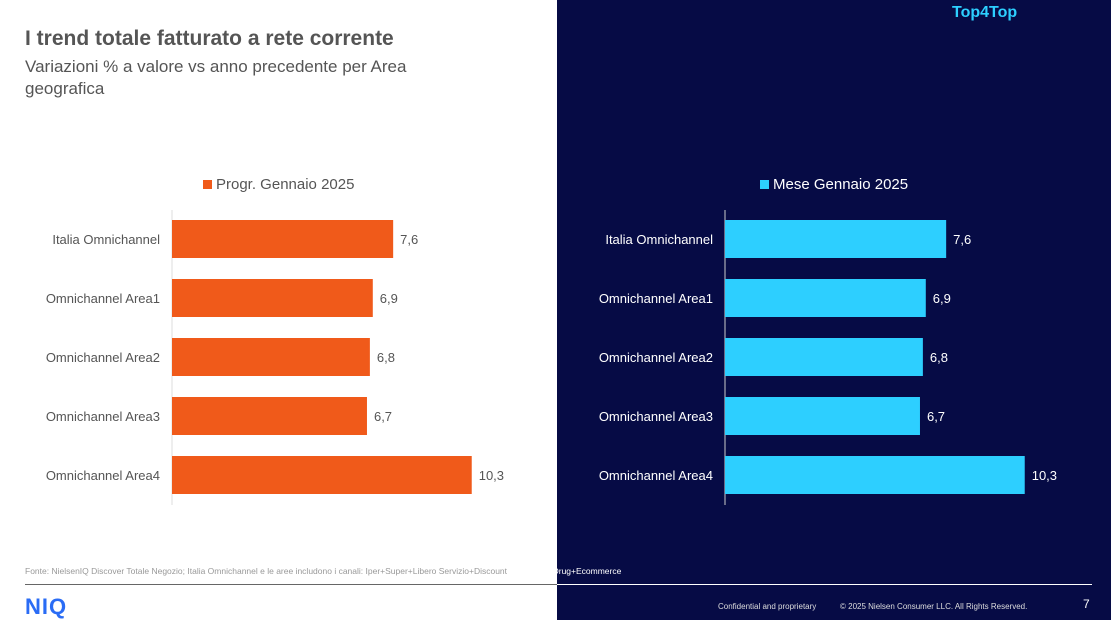 This screenshot has height=620, width=1111. I want to click on page-title: I trend totale fatturato a rete corrente, so click(209, 38).